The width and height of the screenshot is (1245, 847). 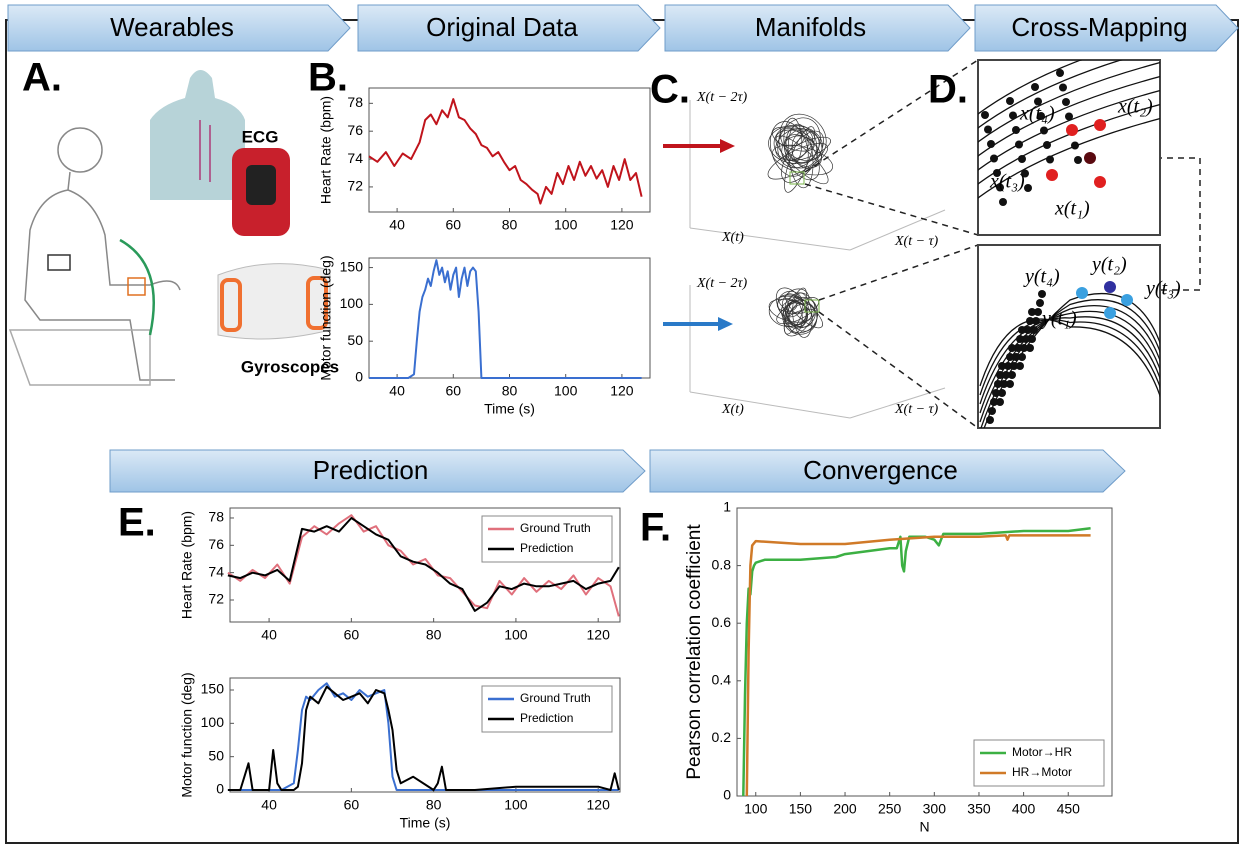 I want to click on cross-map-y-box, so click(x=1069, y=336).